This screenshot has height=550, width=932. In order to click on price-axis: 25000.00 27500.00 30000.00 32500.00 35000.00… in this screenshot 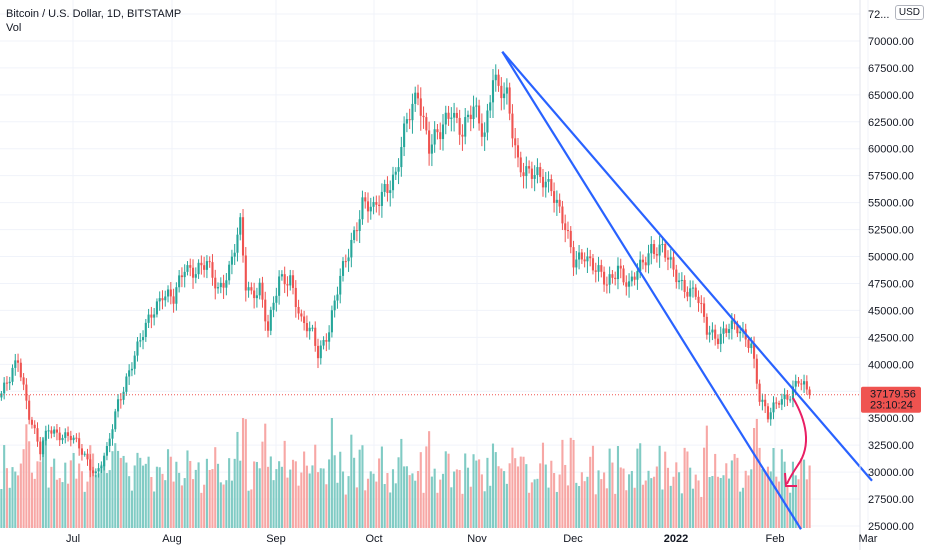, I will do `click(891, 271)`.